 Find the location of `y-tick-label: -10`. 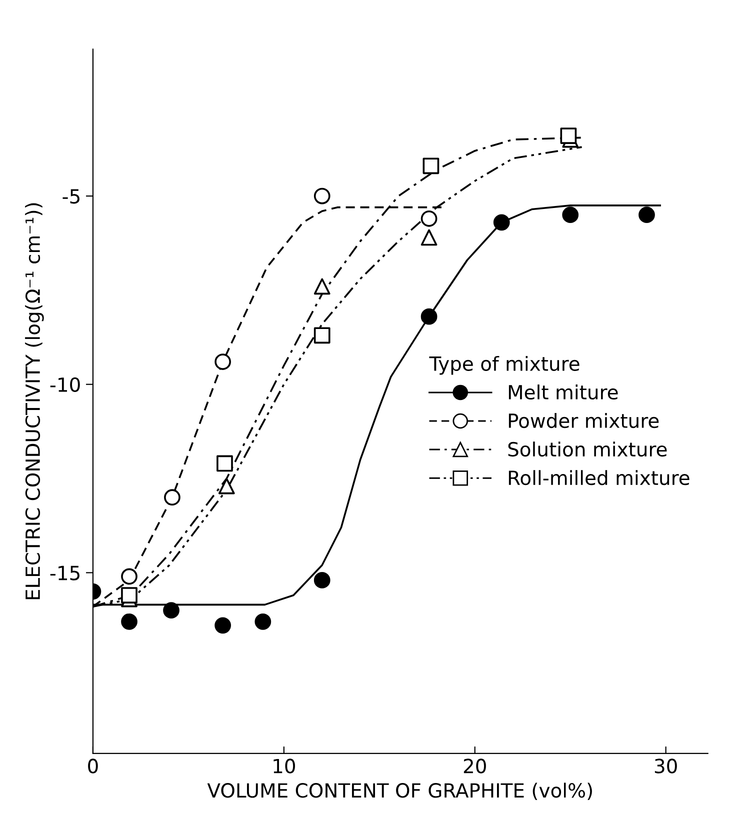

y-tick-label: -10 is located at coordinates (65, 384).